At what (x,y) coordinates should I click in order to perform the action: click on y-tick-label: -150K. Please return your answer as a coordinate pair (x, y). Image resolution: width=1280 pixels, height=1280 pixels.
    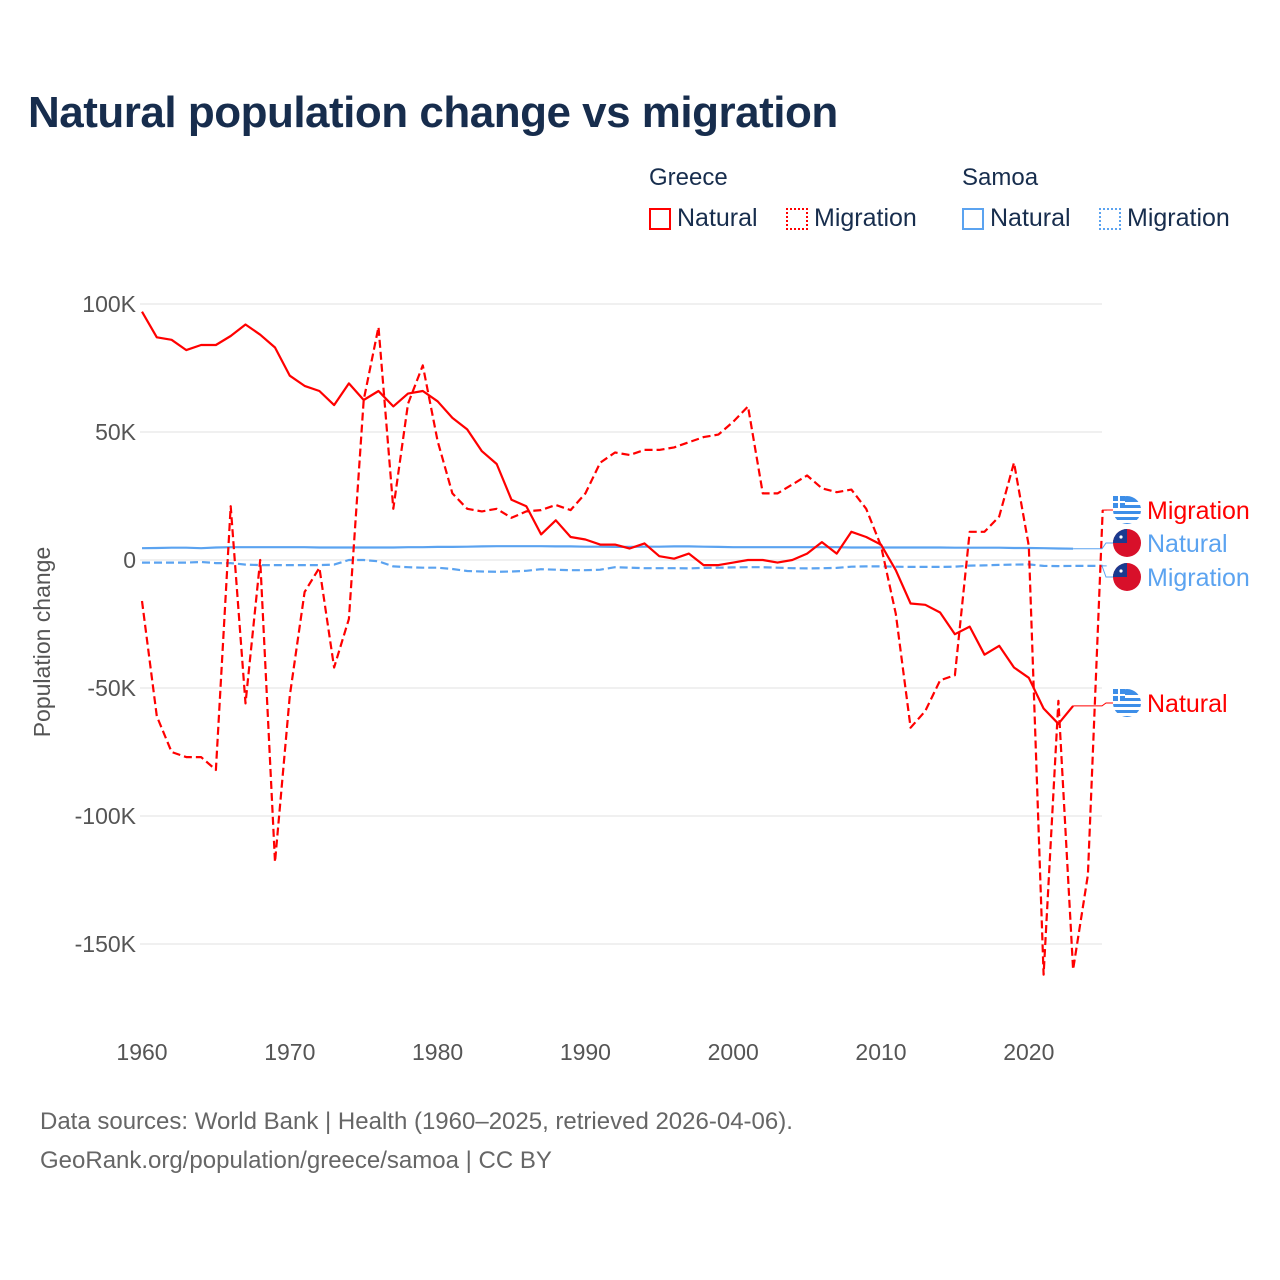
    Looking at the image, I should click on (106, 944).